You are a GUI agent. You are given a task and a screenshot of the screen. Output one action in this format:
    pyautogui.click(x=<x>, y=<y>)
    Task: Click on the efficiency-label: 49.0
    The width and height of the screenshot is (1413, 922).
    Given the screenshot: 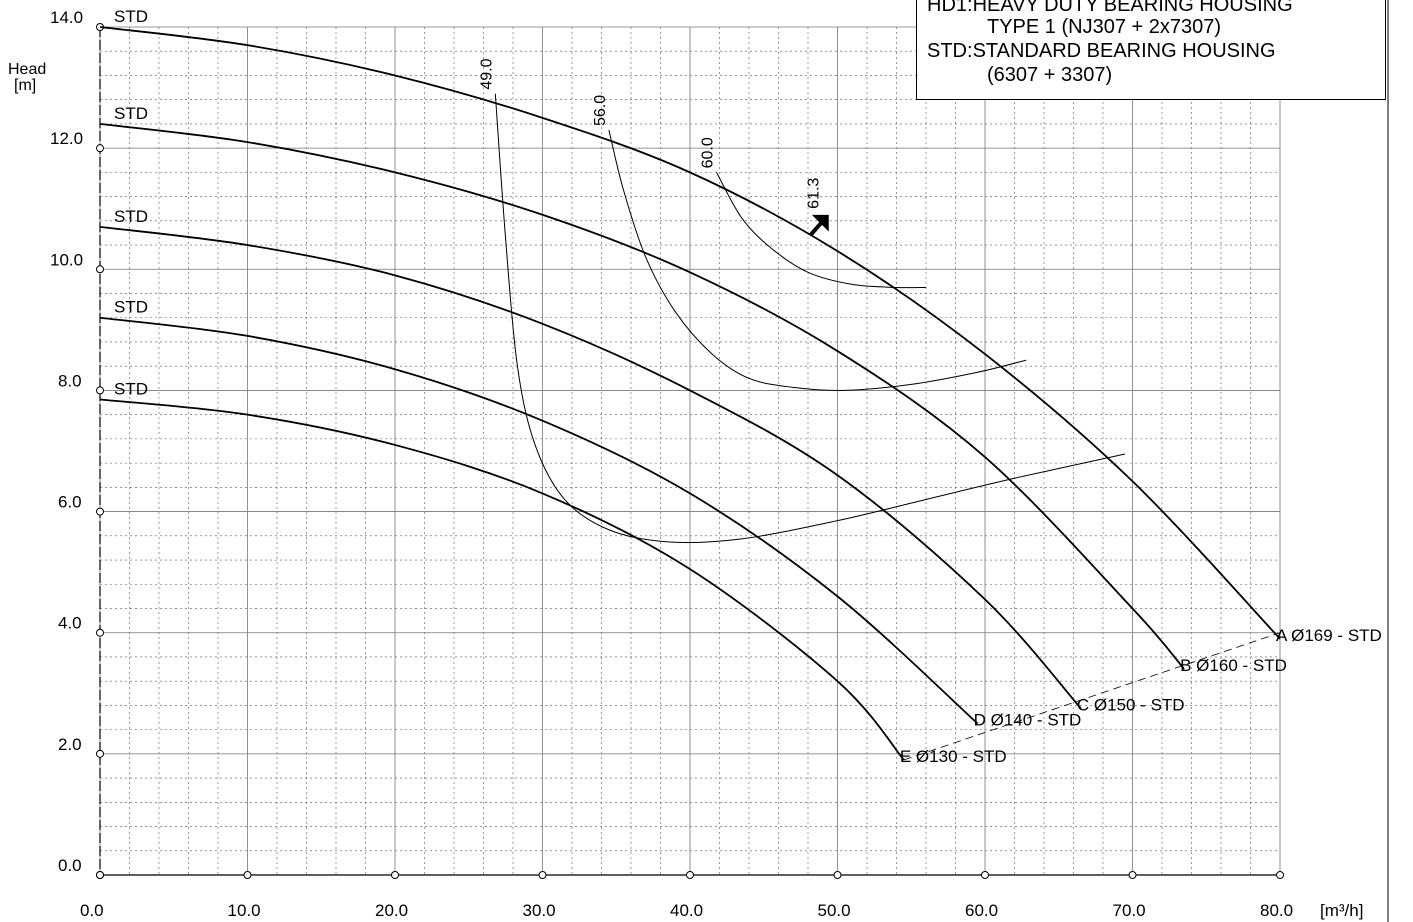 What is the action you would take?
    pyautogui.click(x=486, y=73)
    